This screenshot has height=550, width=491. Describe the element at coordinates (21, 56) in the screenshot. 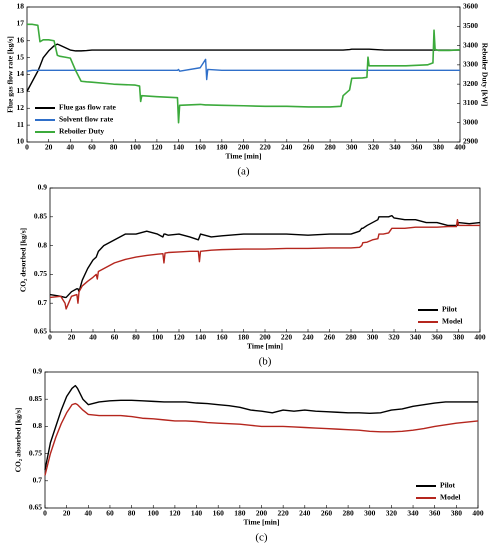

I see `y-tick-label: 15` at that location.